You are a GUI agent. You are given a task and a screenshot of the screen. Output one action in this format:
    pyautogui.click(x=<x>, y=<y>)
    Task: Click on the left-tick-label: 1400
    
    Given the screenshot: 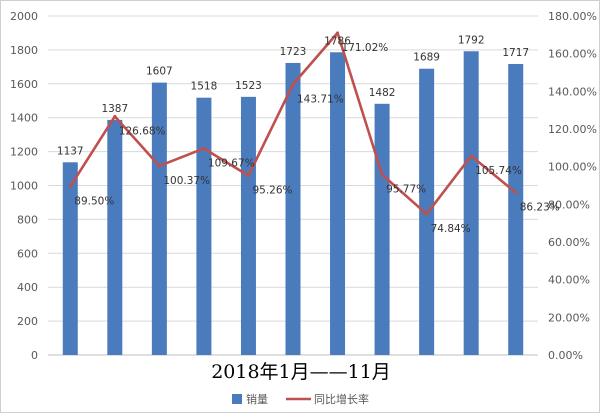 What is the action you would take?
    pyautogui.click(x=24, y=118)
    